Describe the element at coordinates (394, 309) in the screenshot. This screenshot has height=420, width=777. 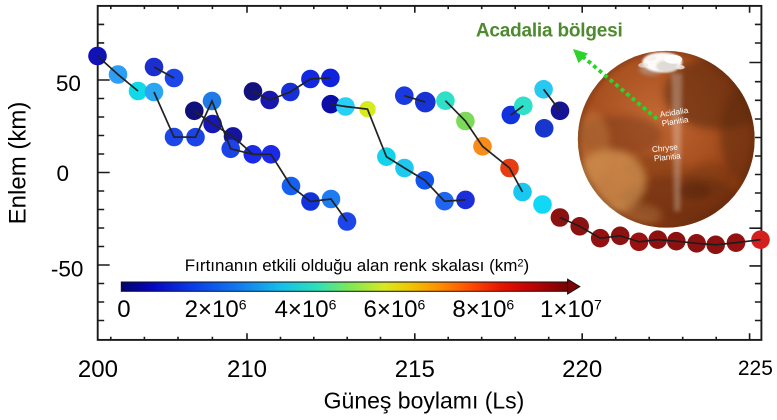
I see `svg-text: 6×106` at that location.